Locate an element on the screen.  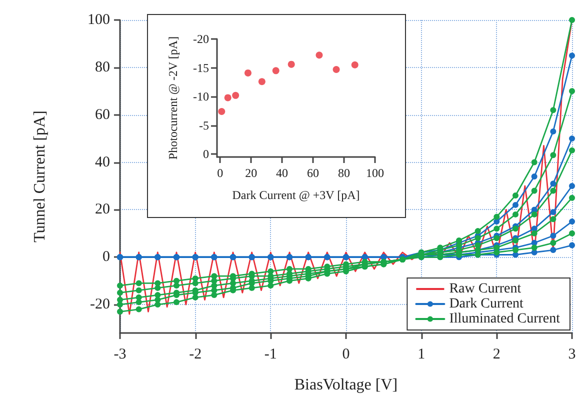
x-tick-label: 80 is located at coordinates (344, 173).